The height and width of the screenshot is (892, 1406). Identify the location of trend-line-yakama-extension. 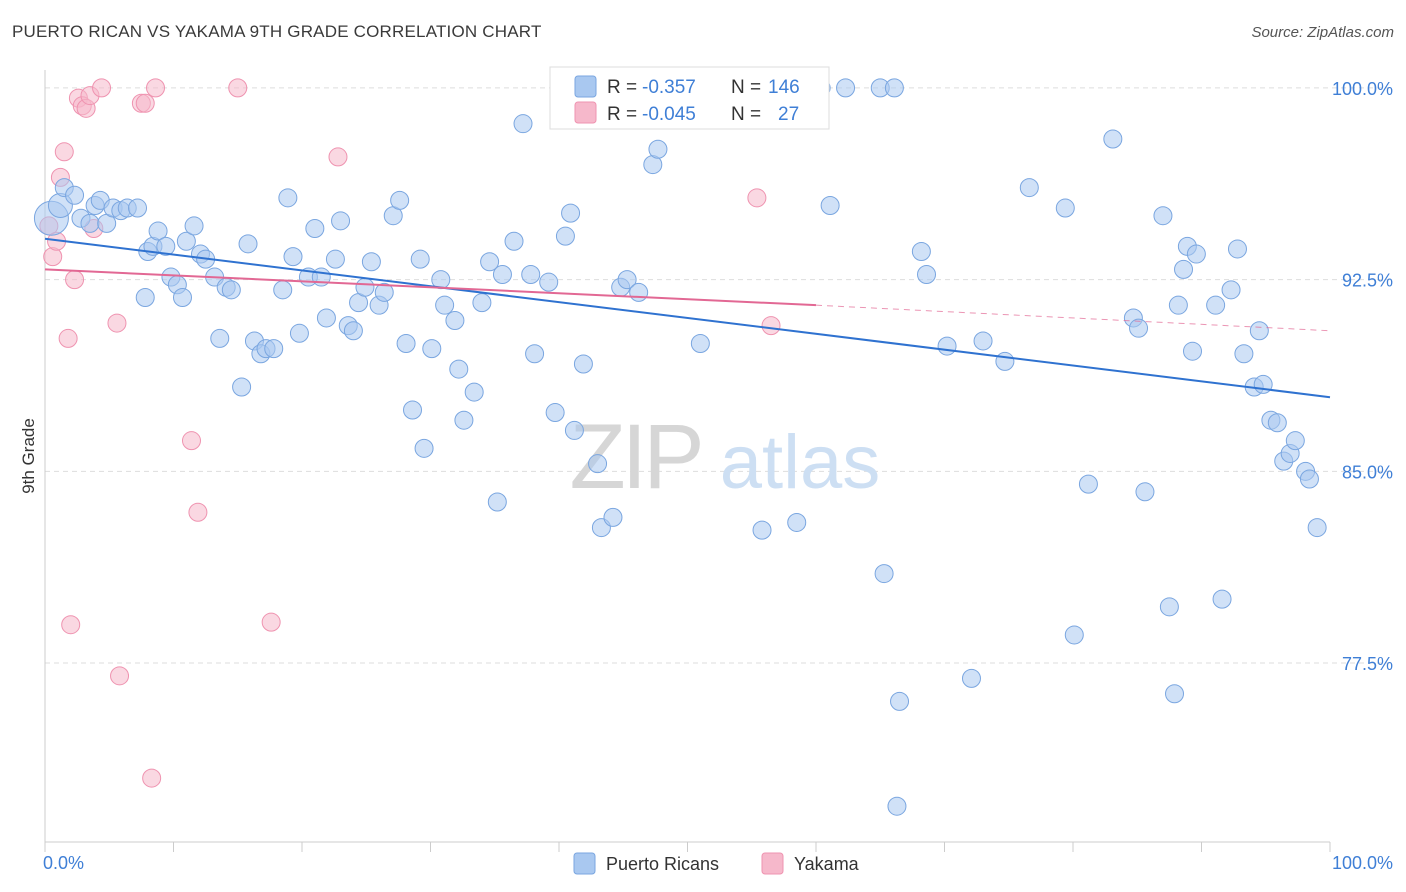
(1073, 318).